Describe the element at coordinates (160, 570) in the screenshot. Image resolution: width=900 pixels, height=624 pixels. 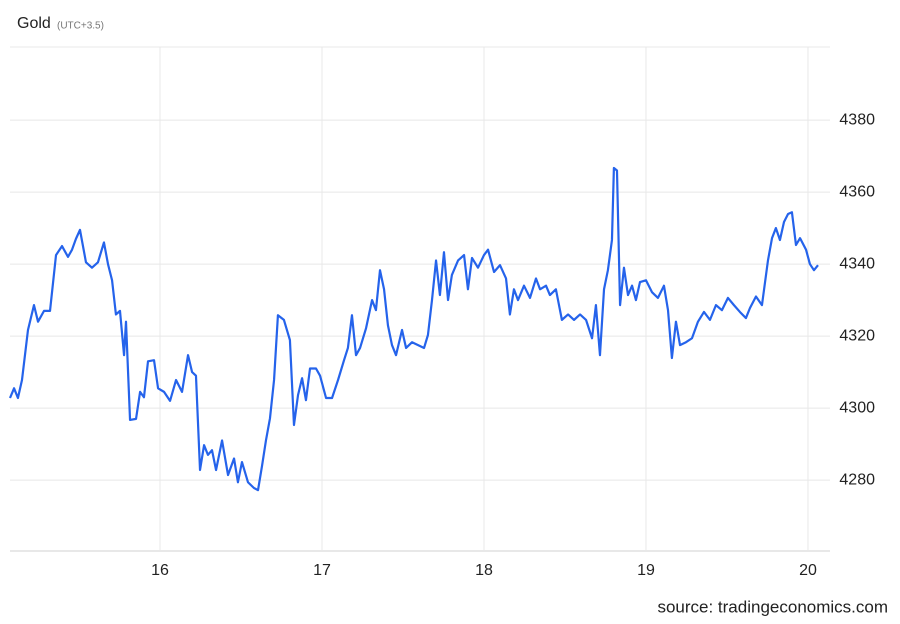
I see `x-tick-label: 16` at that location.